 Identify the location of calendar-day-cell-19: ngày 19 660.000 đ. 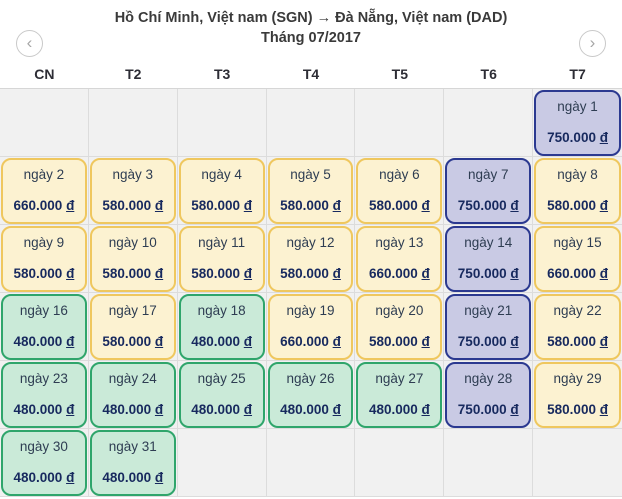
(310, 327).